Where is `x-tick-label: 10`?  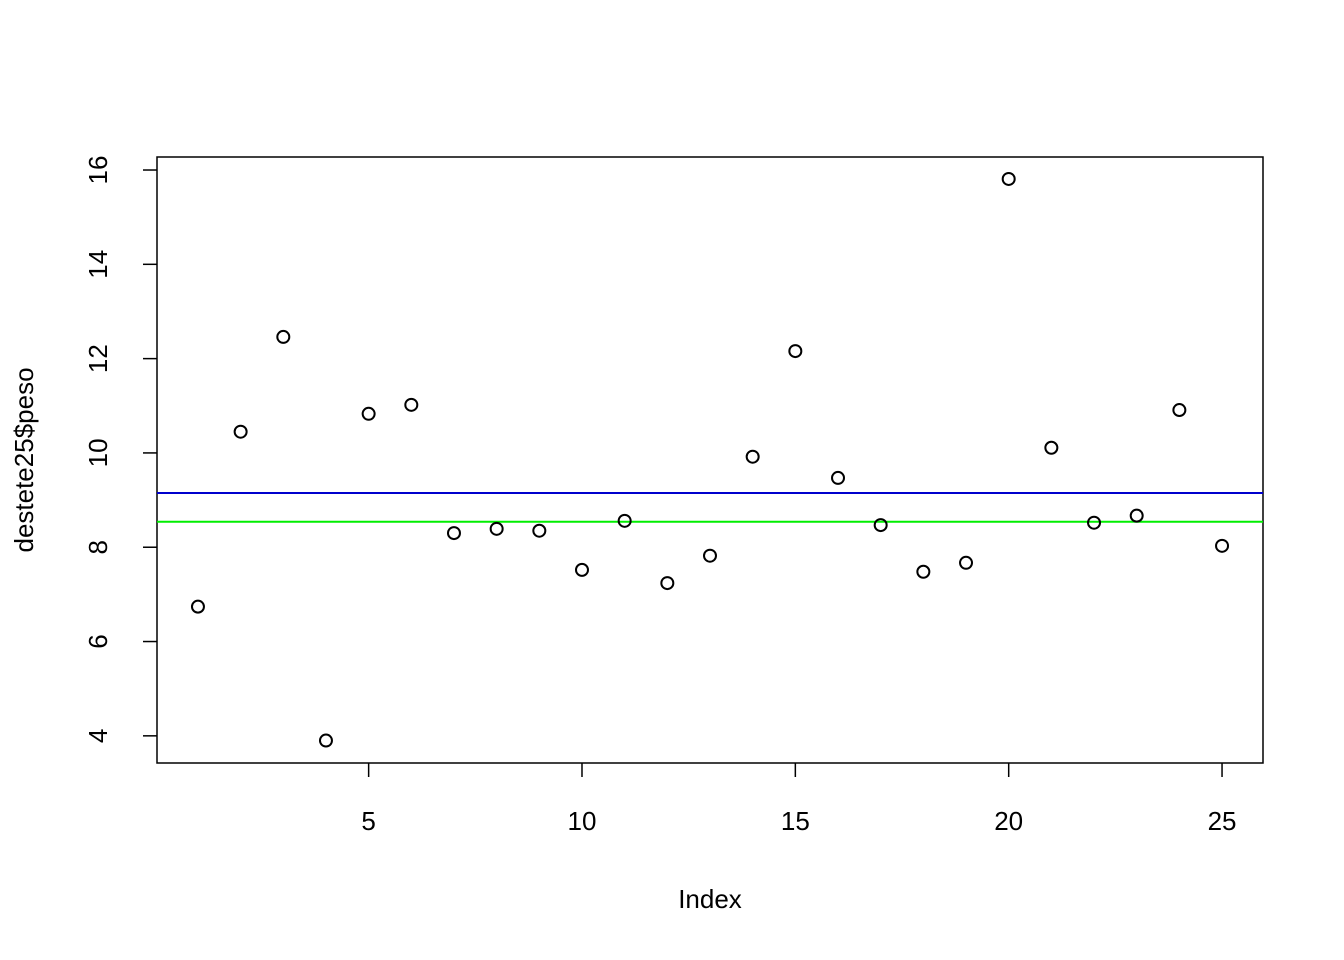
x-tick-label: 10 is located at coordinates (582, 821).